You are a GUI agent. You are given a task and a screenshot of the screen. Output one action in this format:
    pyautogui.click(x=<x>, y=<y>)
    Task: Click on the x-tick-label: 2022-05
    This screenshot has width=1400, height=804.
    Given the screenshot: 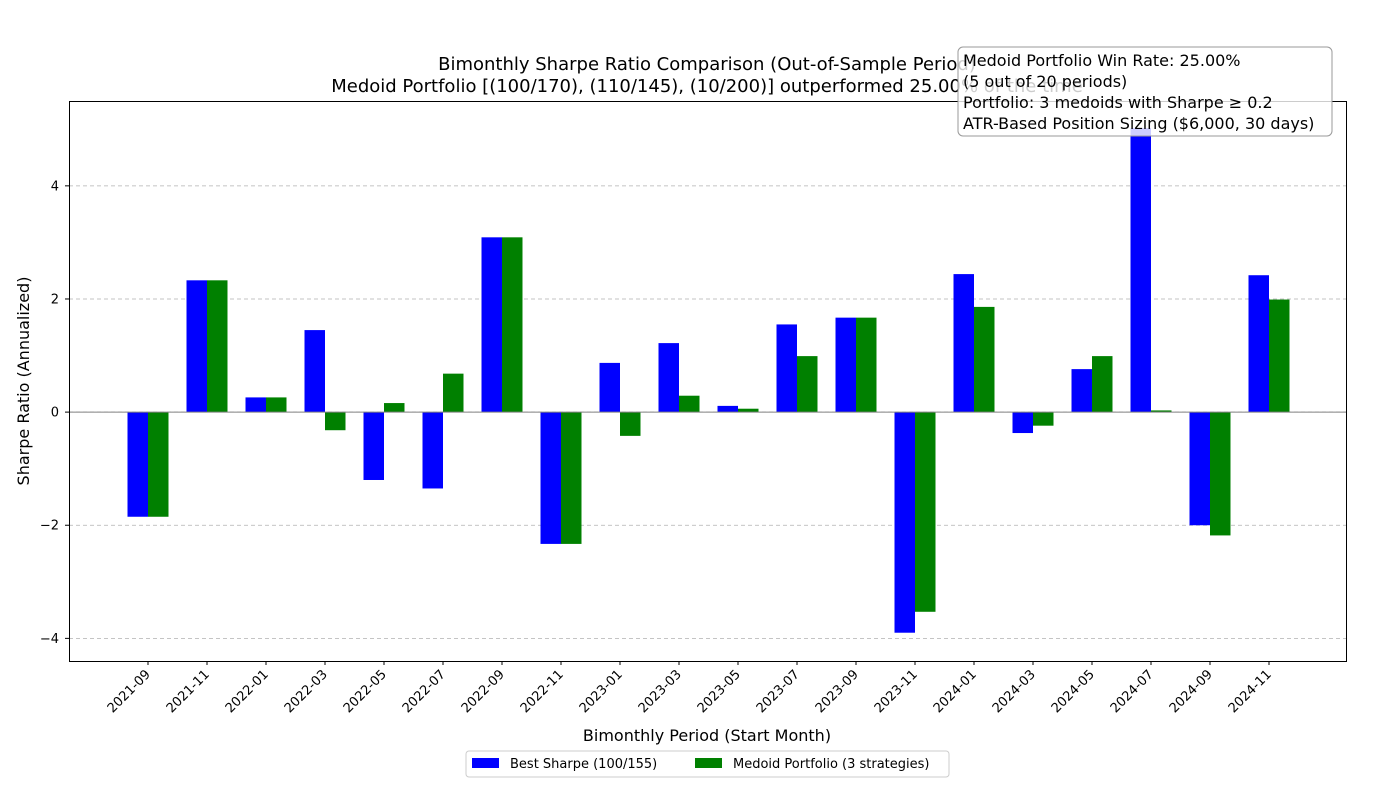 What is the action you would take?
    pyautogui.click(x=365, y=691)
    